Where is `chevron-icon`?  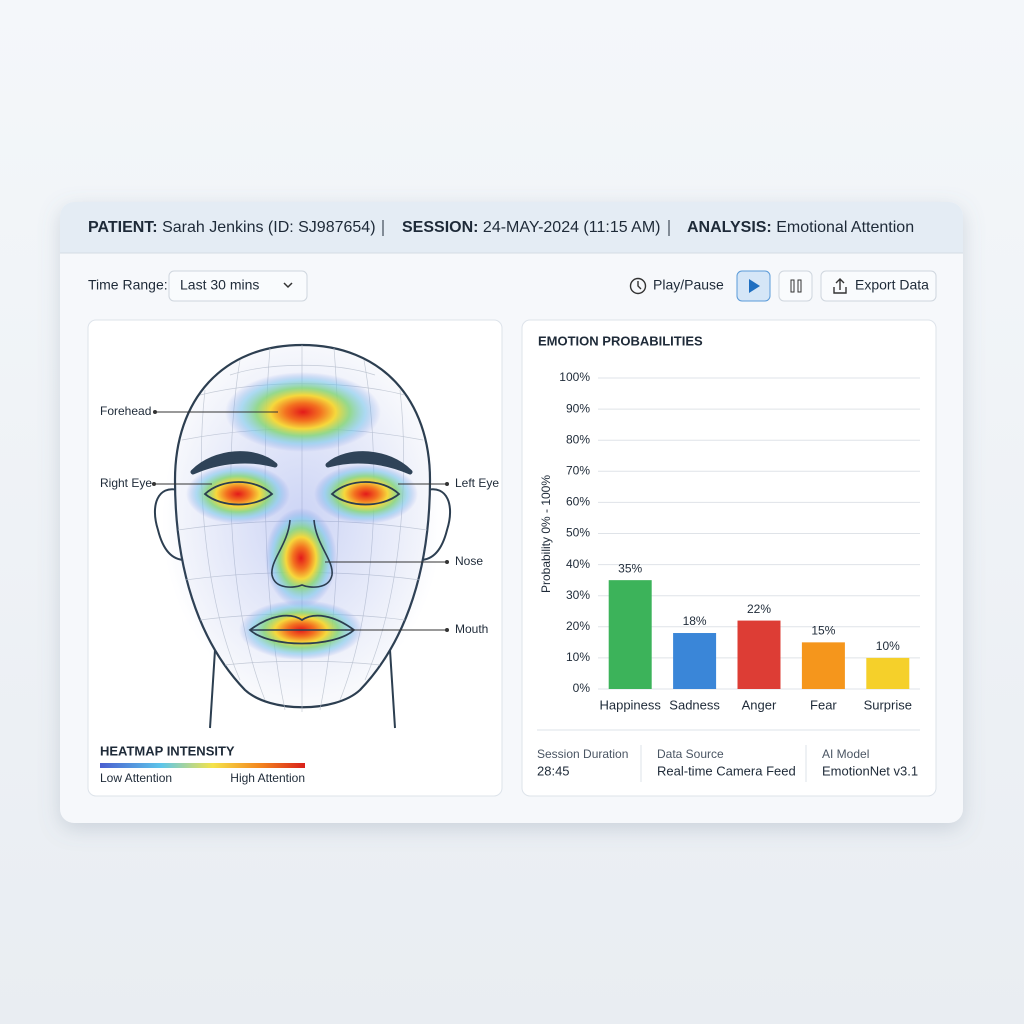 chevron-icon is located at coordinates (288, 285).